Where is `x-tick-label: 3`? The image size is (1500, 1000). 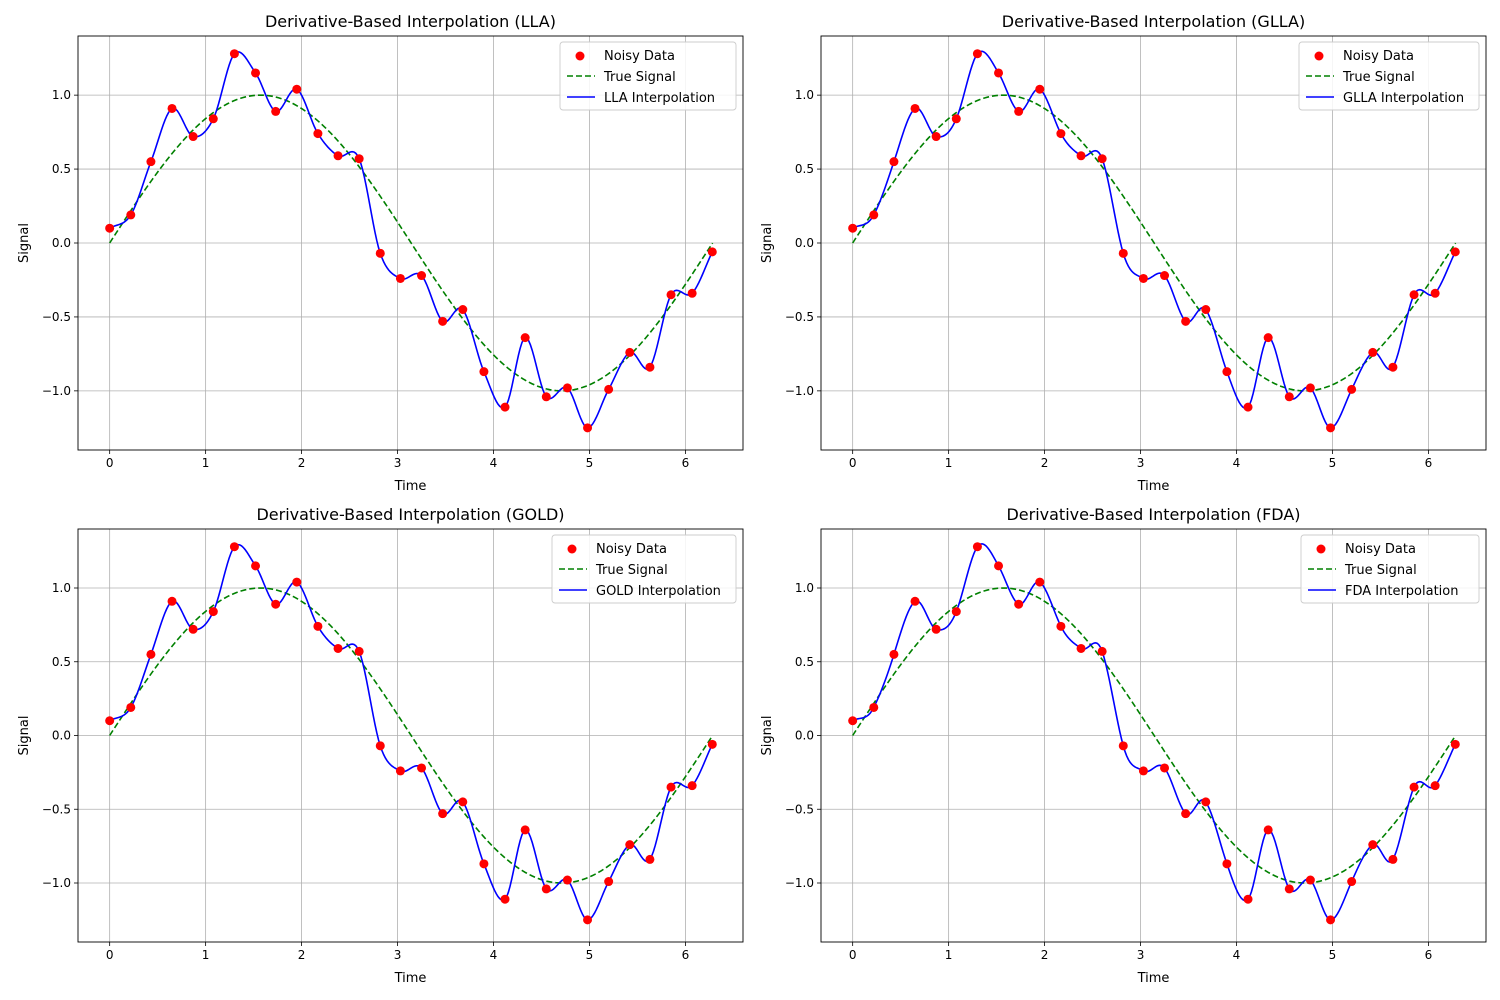
x-tick-label: 3 is located at coordinates (398, 463).